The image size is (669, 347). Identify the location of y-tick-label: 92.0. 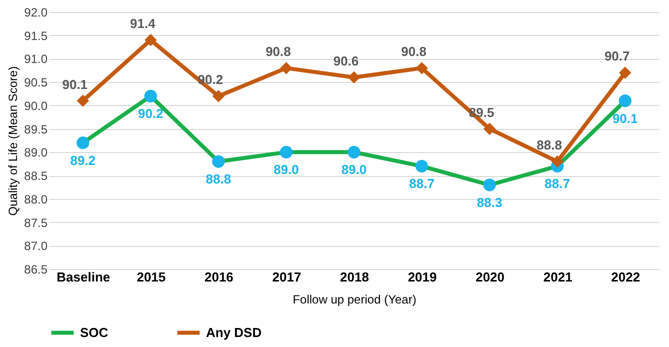
(36, 13).